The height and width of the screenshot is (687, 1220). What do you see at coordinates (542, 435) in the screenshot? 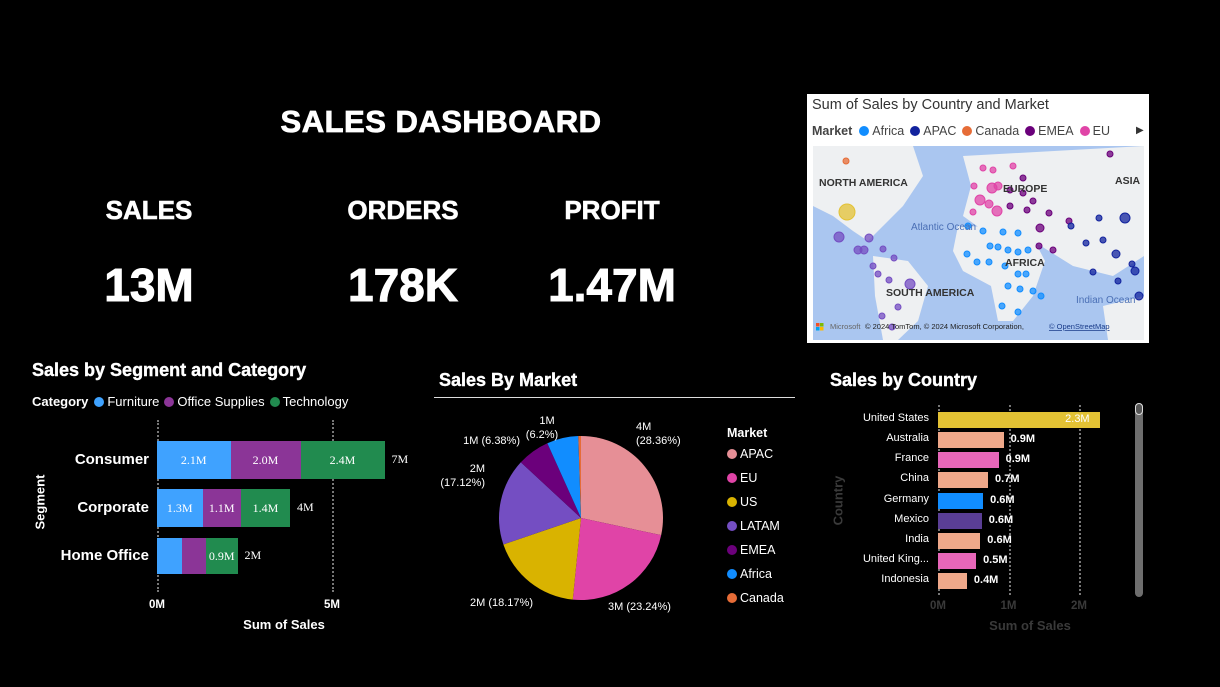
I see `pie-data-label: (6.2%)` at bounding box center [542, 435].